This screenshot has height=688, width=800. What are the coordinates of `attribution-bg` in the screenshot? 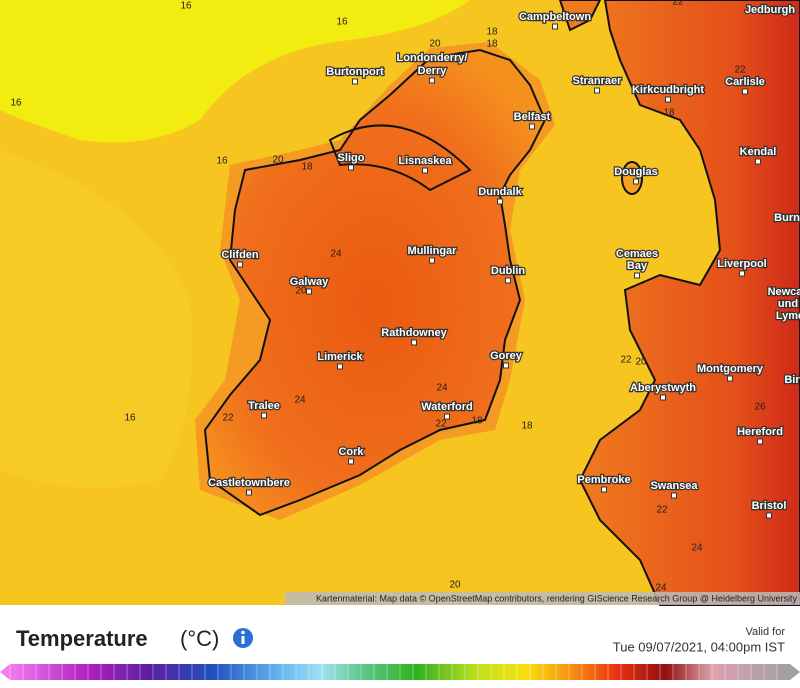 It's located at (542, 598).